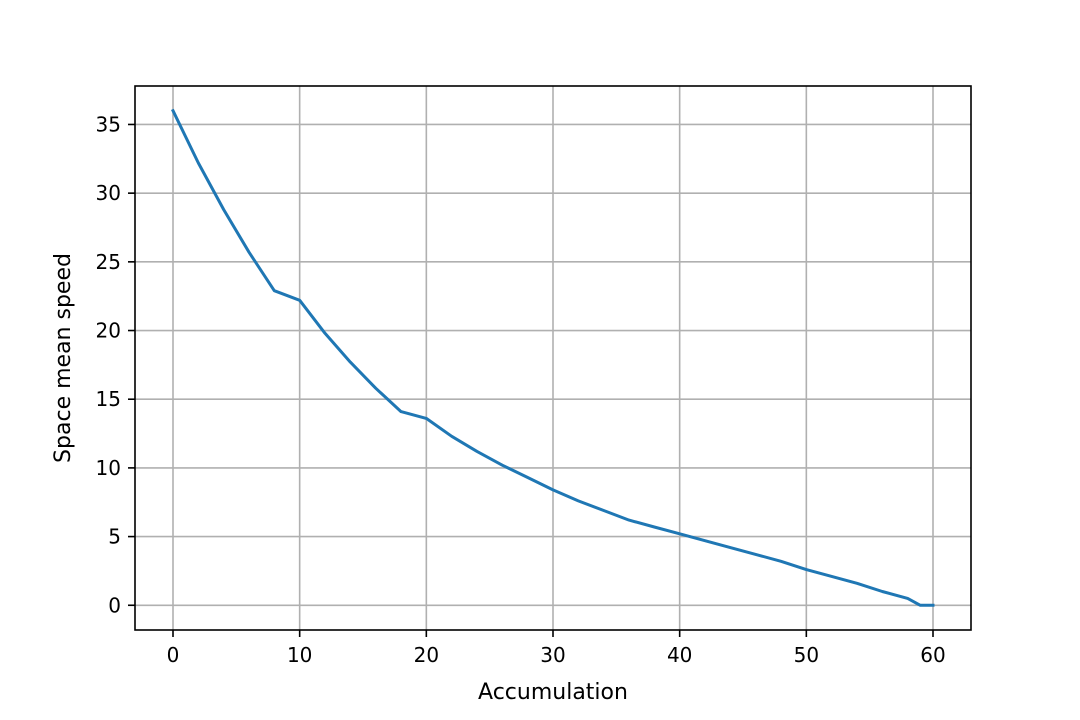 This screenshot has width=1080, height=720. I want to click on x-tick-label: 10, so click(299, 655).